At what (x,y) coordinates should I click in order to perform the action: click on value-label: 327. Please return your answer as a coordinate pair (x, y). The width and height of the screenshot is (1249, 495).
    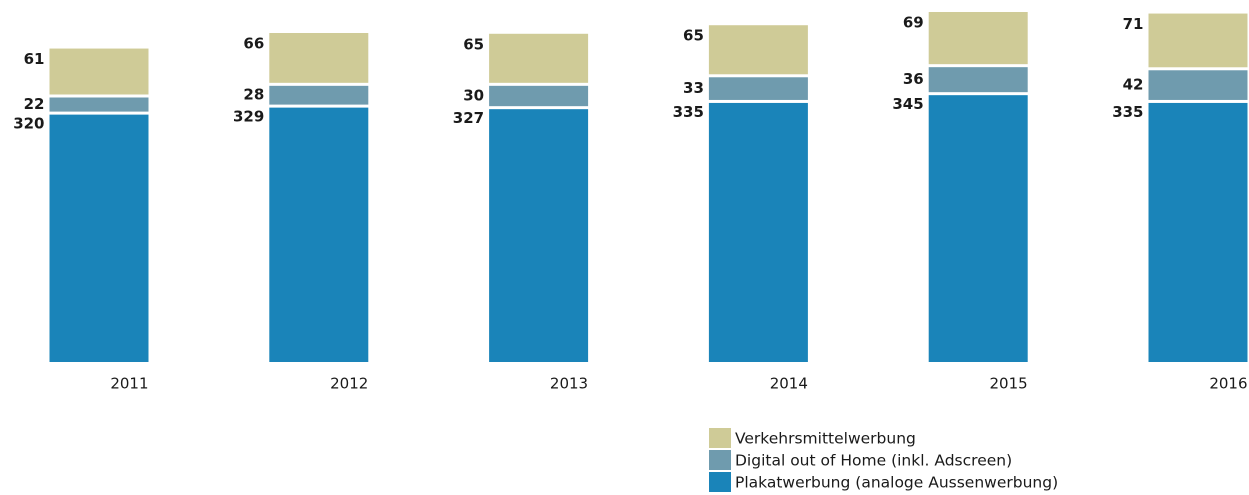
    Looking at the image, I should click on (468, 118).